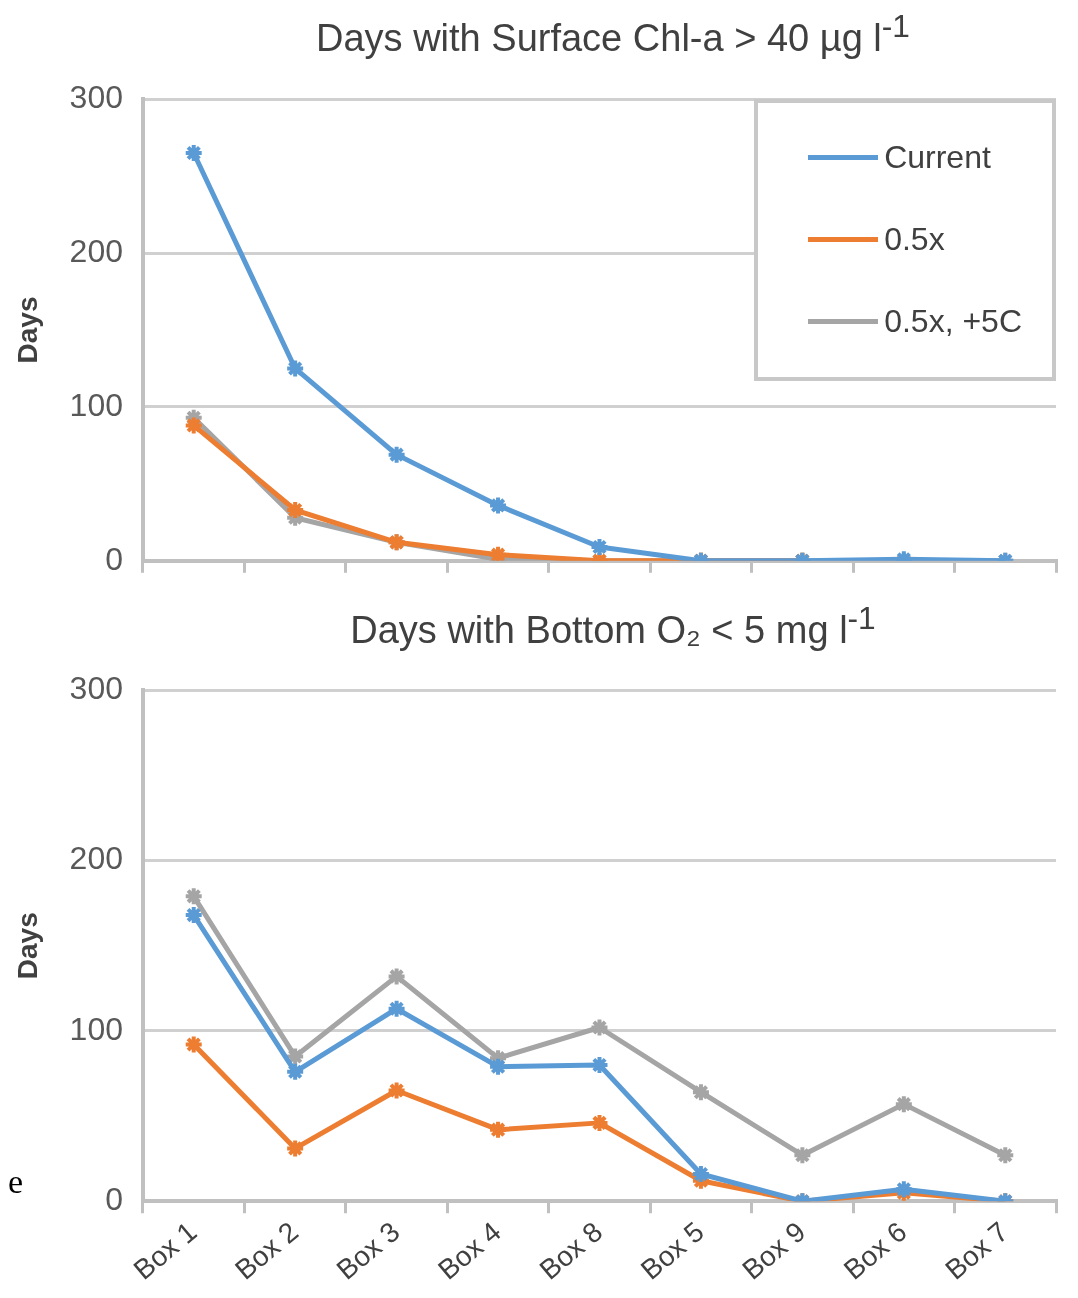 The image size is (1078, 1298). What do you see at coordinates (469, 1251) in the screenshot?
I see `x-tick-label: Box 4` at bounding box center [469, 1251].